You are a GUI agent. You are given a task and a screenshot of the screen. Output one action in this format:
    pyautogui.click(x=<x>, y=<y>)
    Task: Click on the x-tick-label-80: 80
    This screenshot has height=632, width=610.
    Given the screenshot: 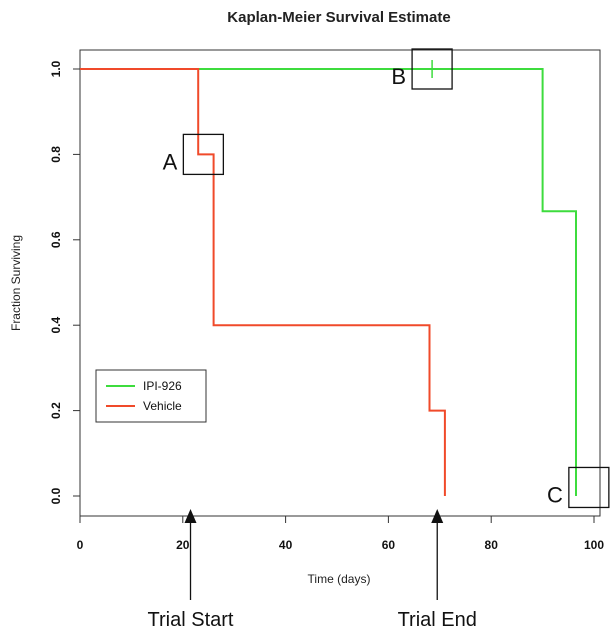 What is the action you would take?
    pyautogui.click(x=492, y=545)
    